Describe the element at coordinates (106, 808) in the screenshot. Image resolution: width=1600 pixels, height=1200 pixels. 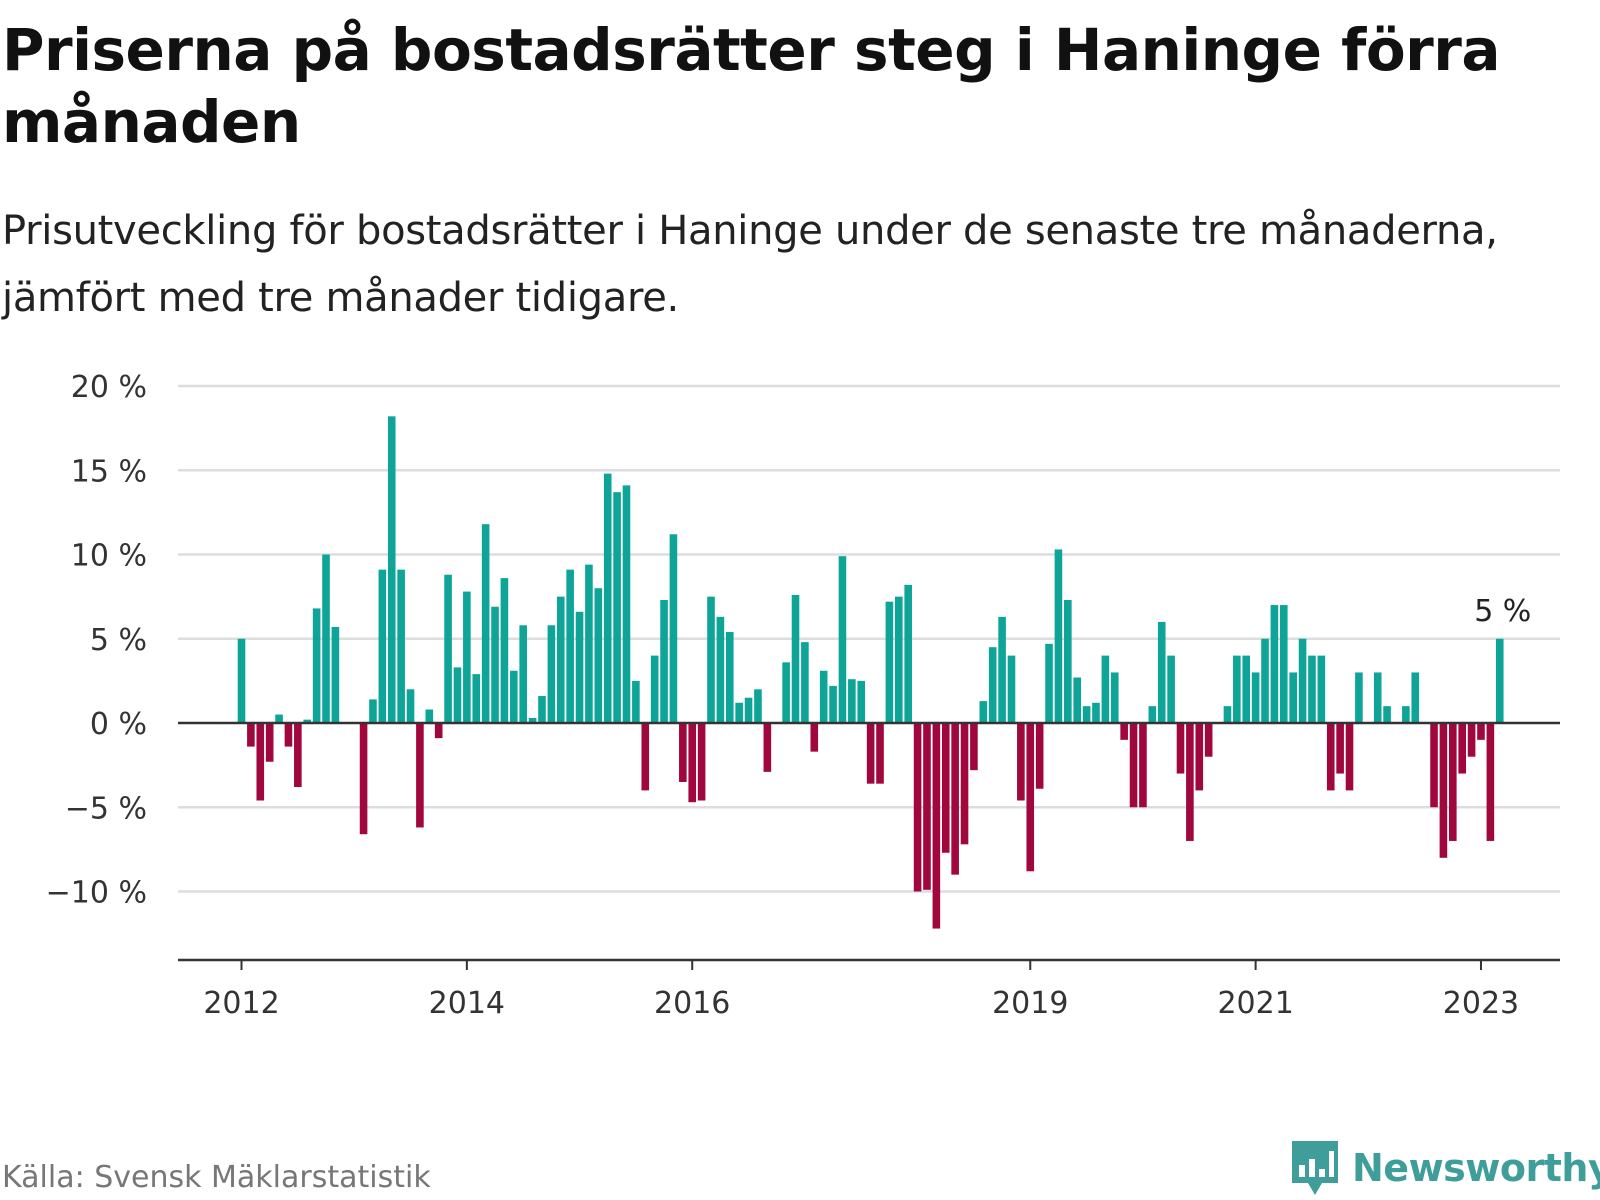
I see `y-tick-label: −5 %` at that location.